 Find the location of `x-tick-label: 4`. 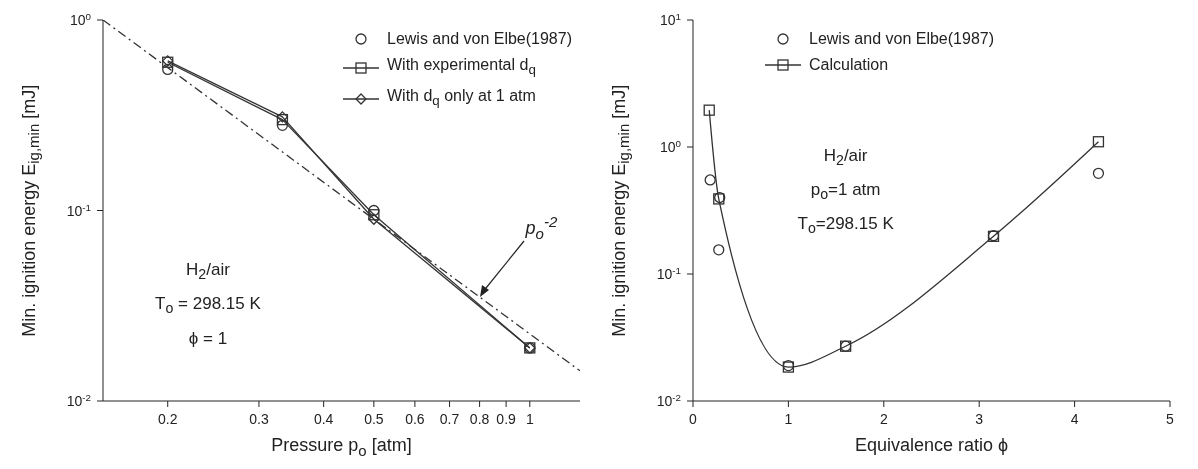

x-tick-label: 4 is located at coordinates (1074, 419).